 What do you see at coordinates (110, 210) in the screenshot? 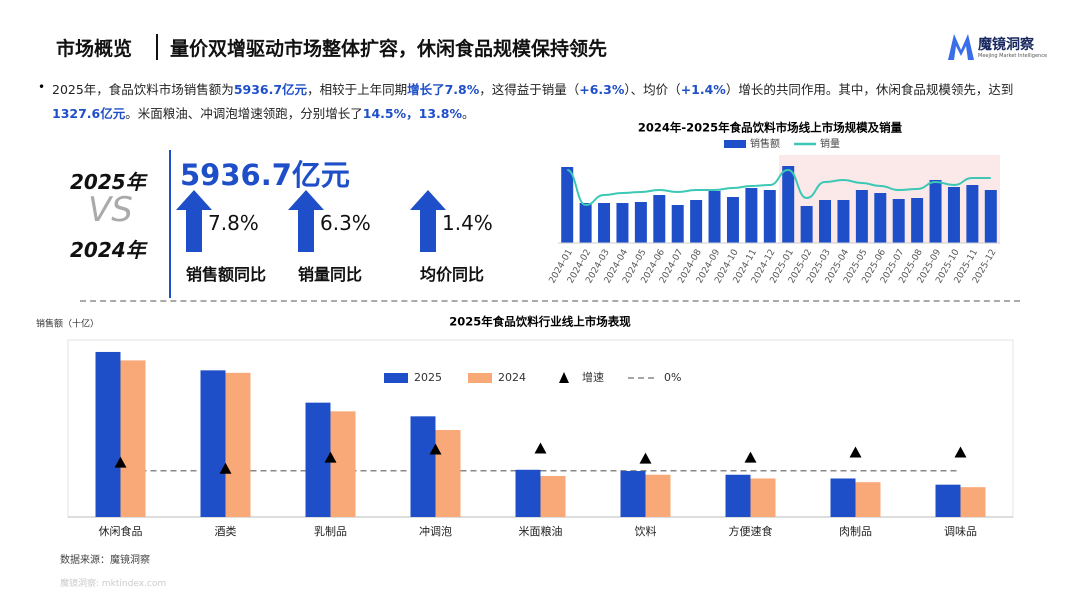
I see `vs: VS` at bounding box center [110, 210].